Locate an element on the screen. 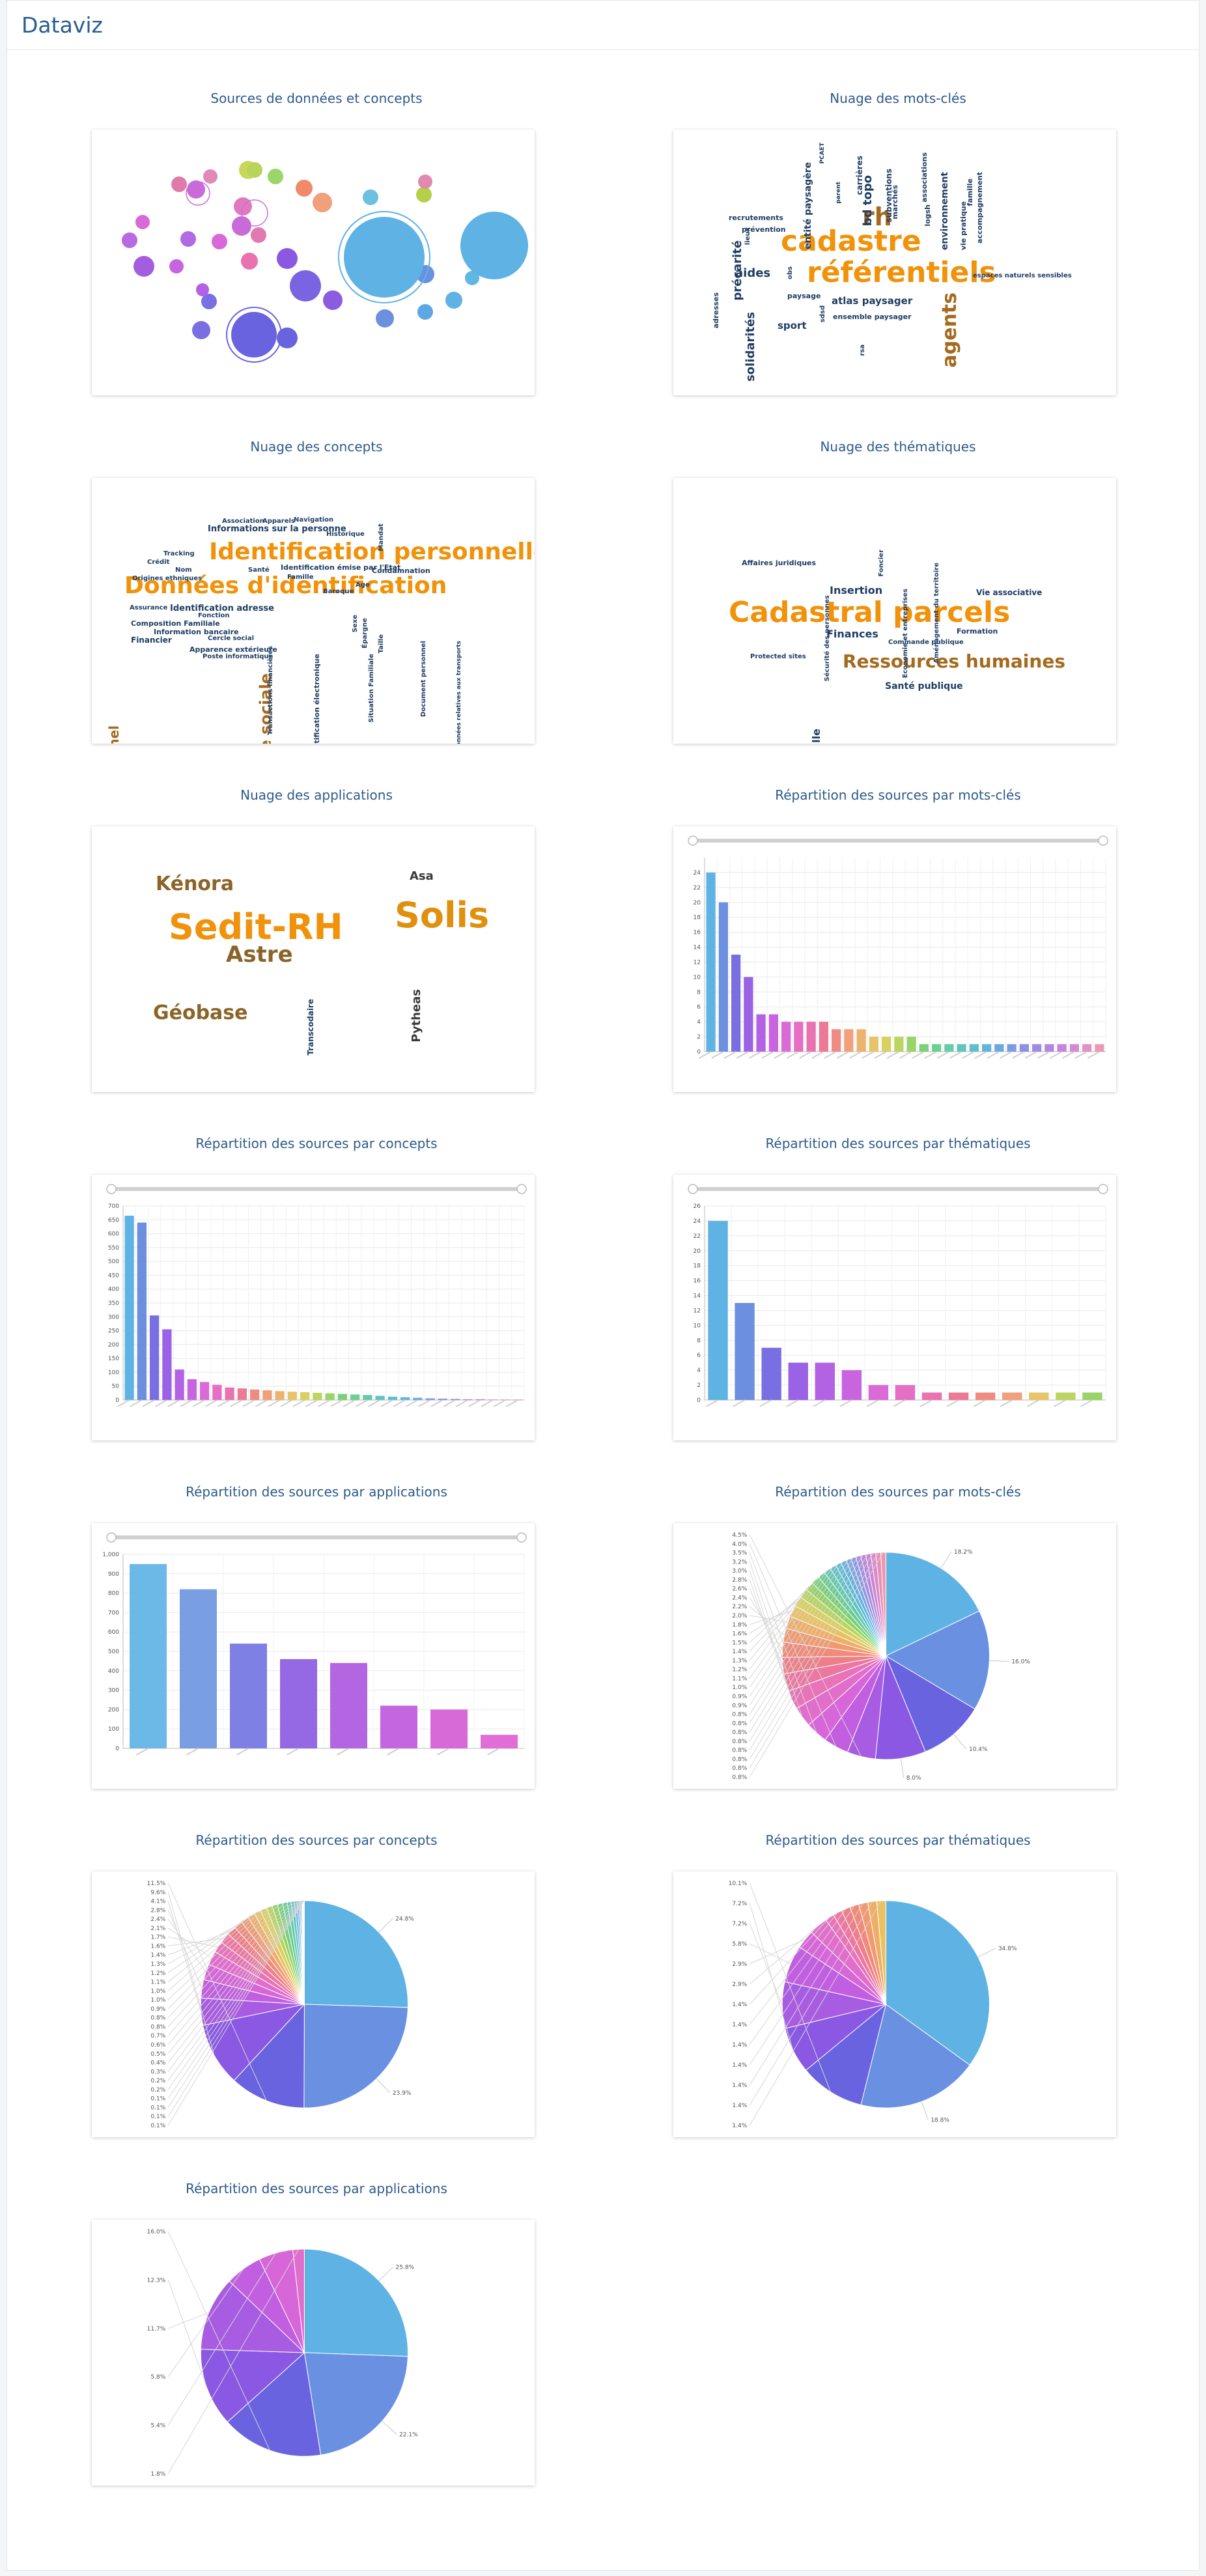  bar-apps-card: 0 100 200 300 400 500 600 700 800 900 1,000 is located at coordinates (313, 1656).